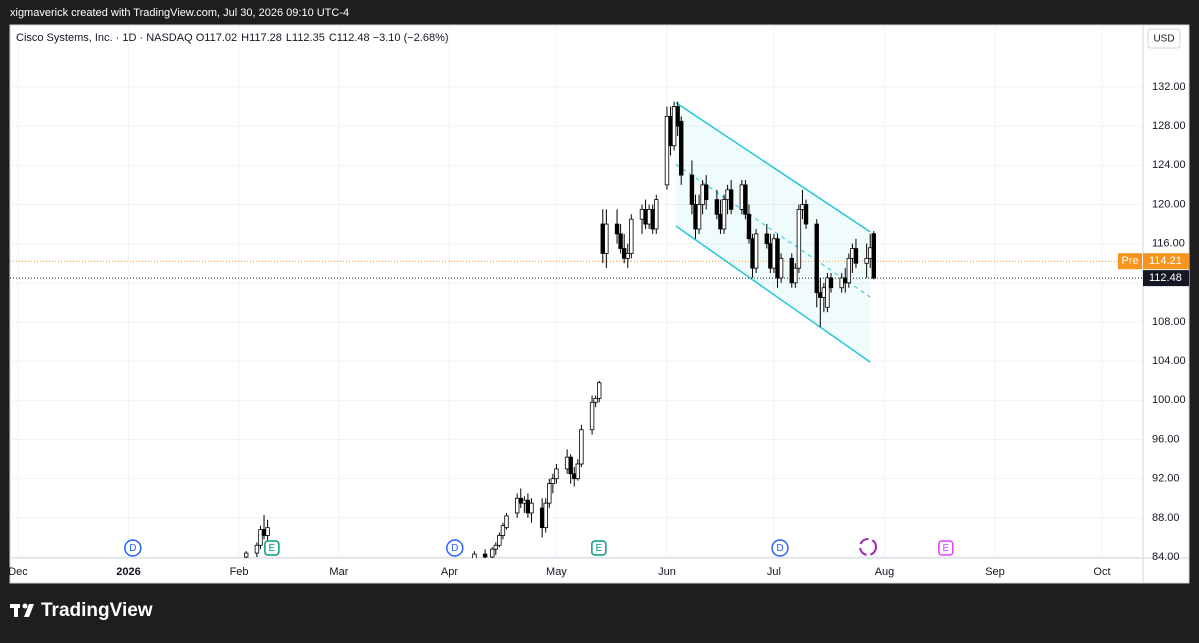 Image resolution: width=1199 pixels, height=643 pixels. What do you see at coordinates (1168, 244) in the screenshot?
I see `y-tick-label: 116.00` at bounding box center [1168, 244].